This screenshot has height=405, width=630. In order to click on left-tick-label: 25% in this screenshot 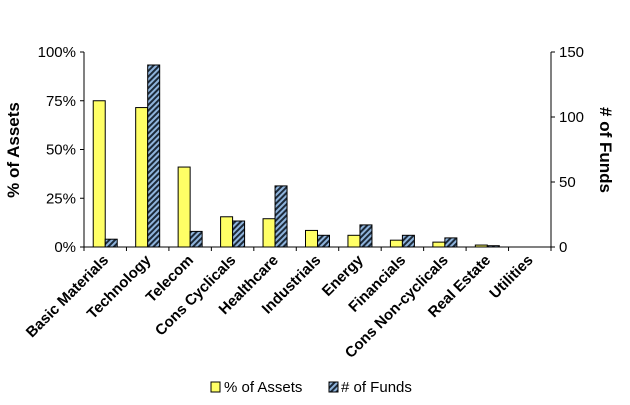, I will do `click(61, 198)`.